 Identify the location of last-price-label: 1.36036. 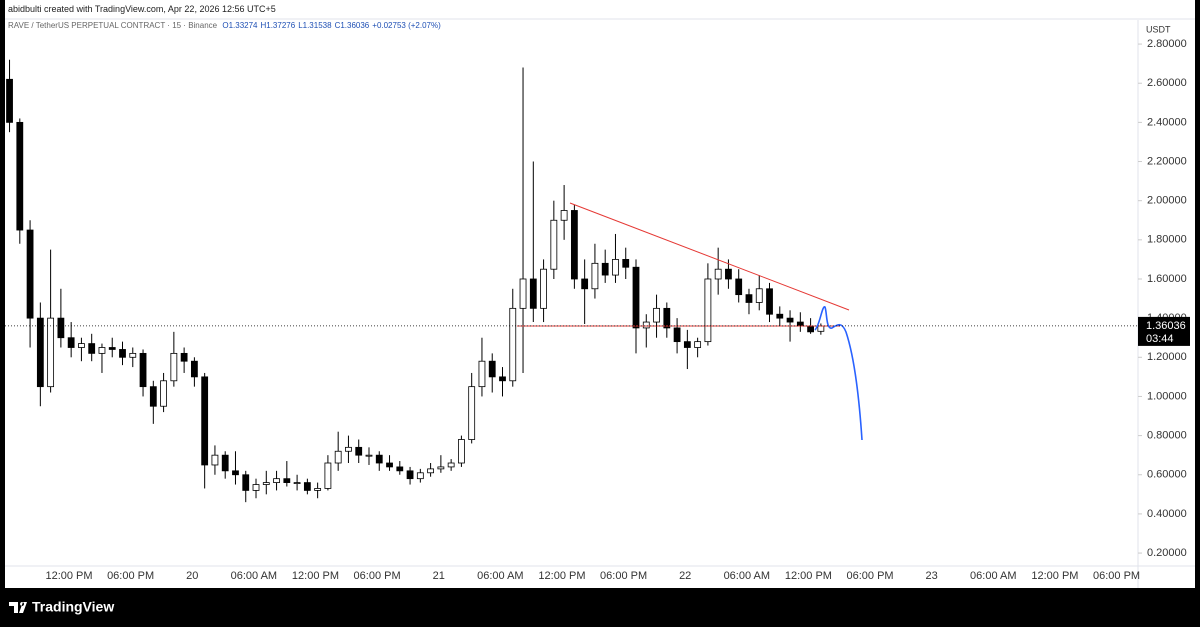
(1166, 326).